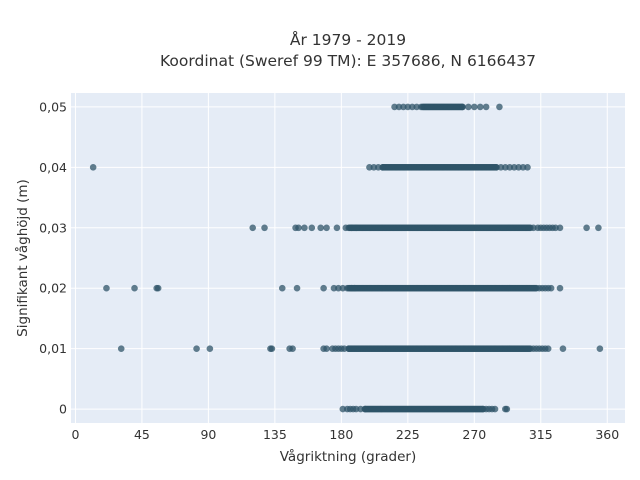 The image size is (640, 480). What do you see at coordinates (474, 434) in the screenshot?
I see `x-tick-label: 270` at bounding box center [474, 434].